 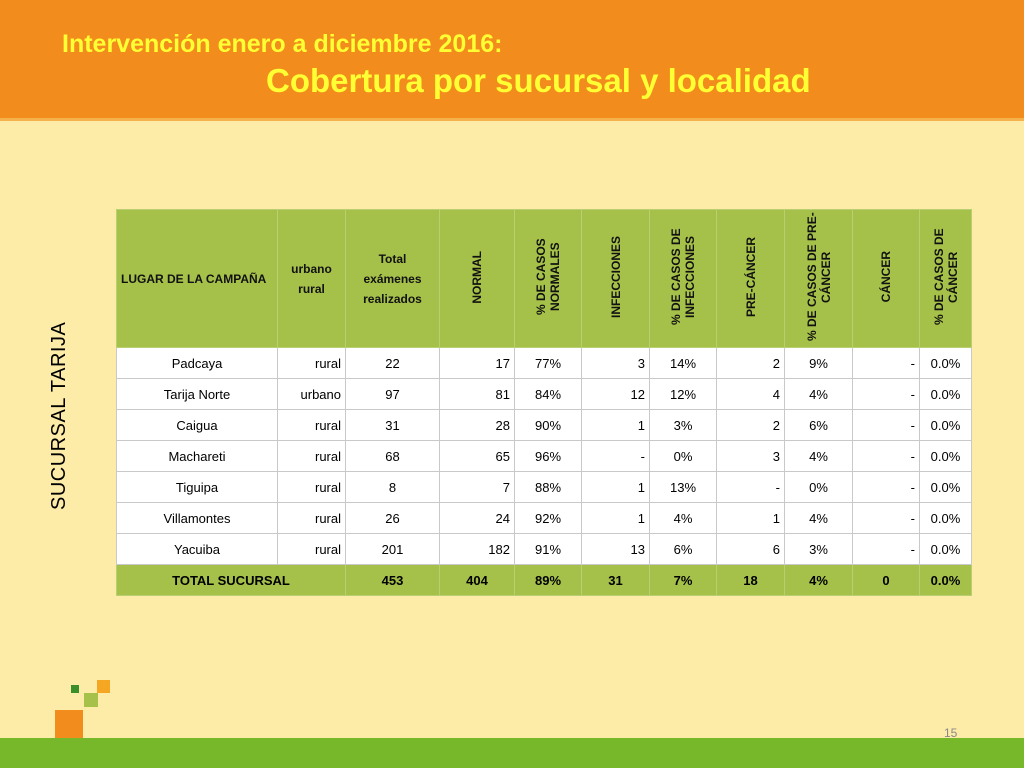 I want to click on total-pct-normal: 89%, so click(x=548, y=580).